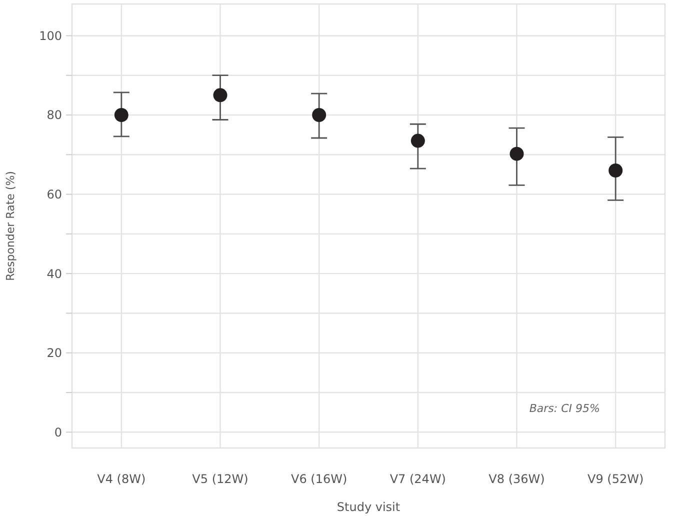 This screenshot has height=519, width=677. I want to click on y-tick-label: 0, so click(58, 432).